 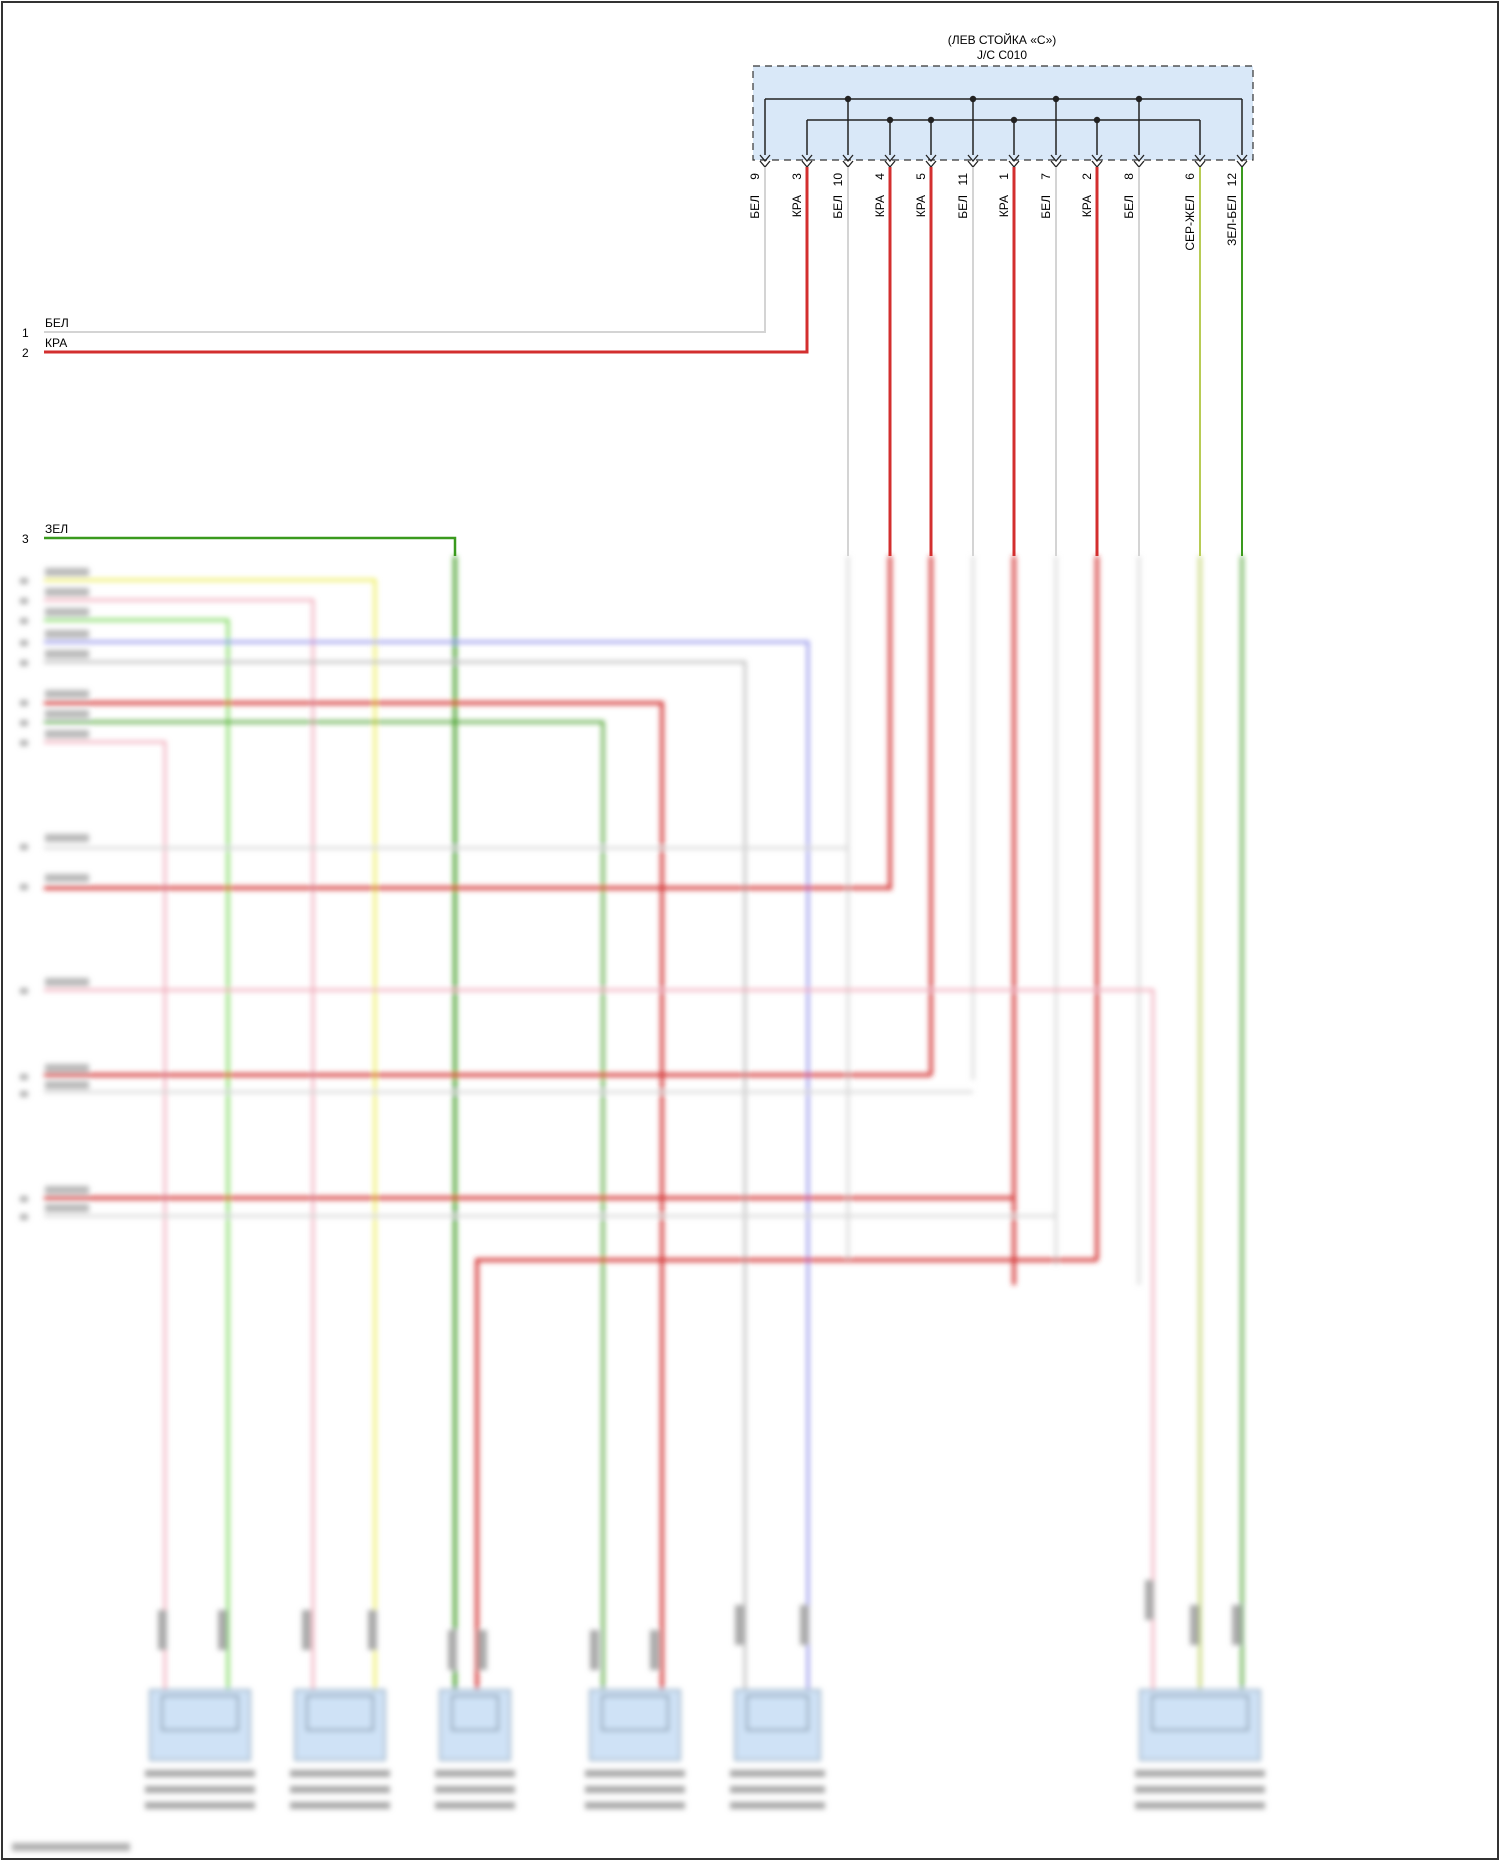 I want to click on left-wire-2-number: 2, so click(x=25, y=353).